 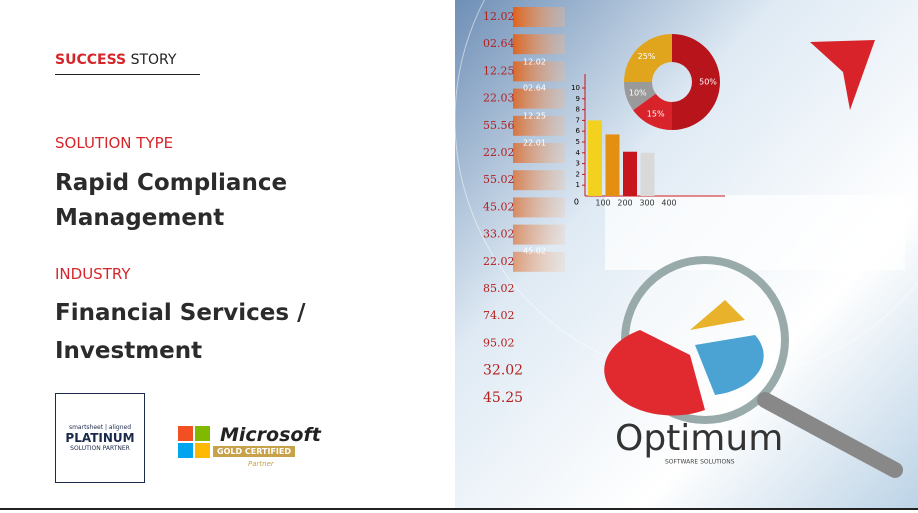 I want to click on badge-brand: smartsheet | aligned, so click(x=100, y=427).